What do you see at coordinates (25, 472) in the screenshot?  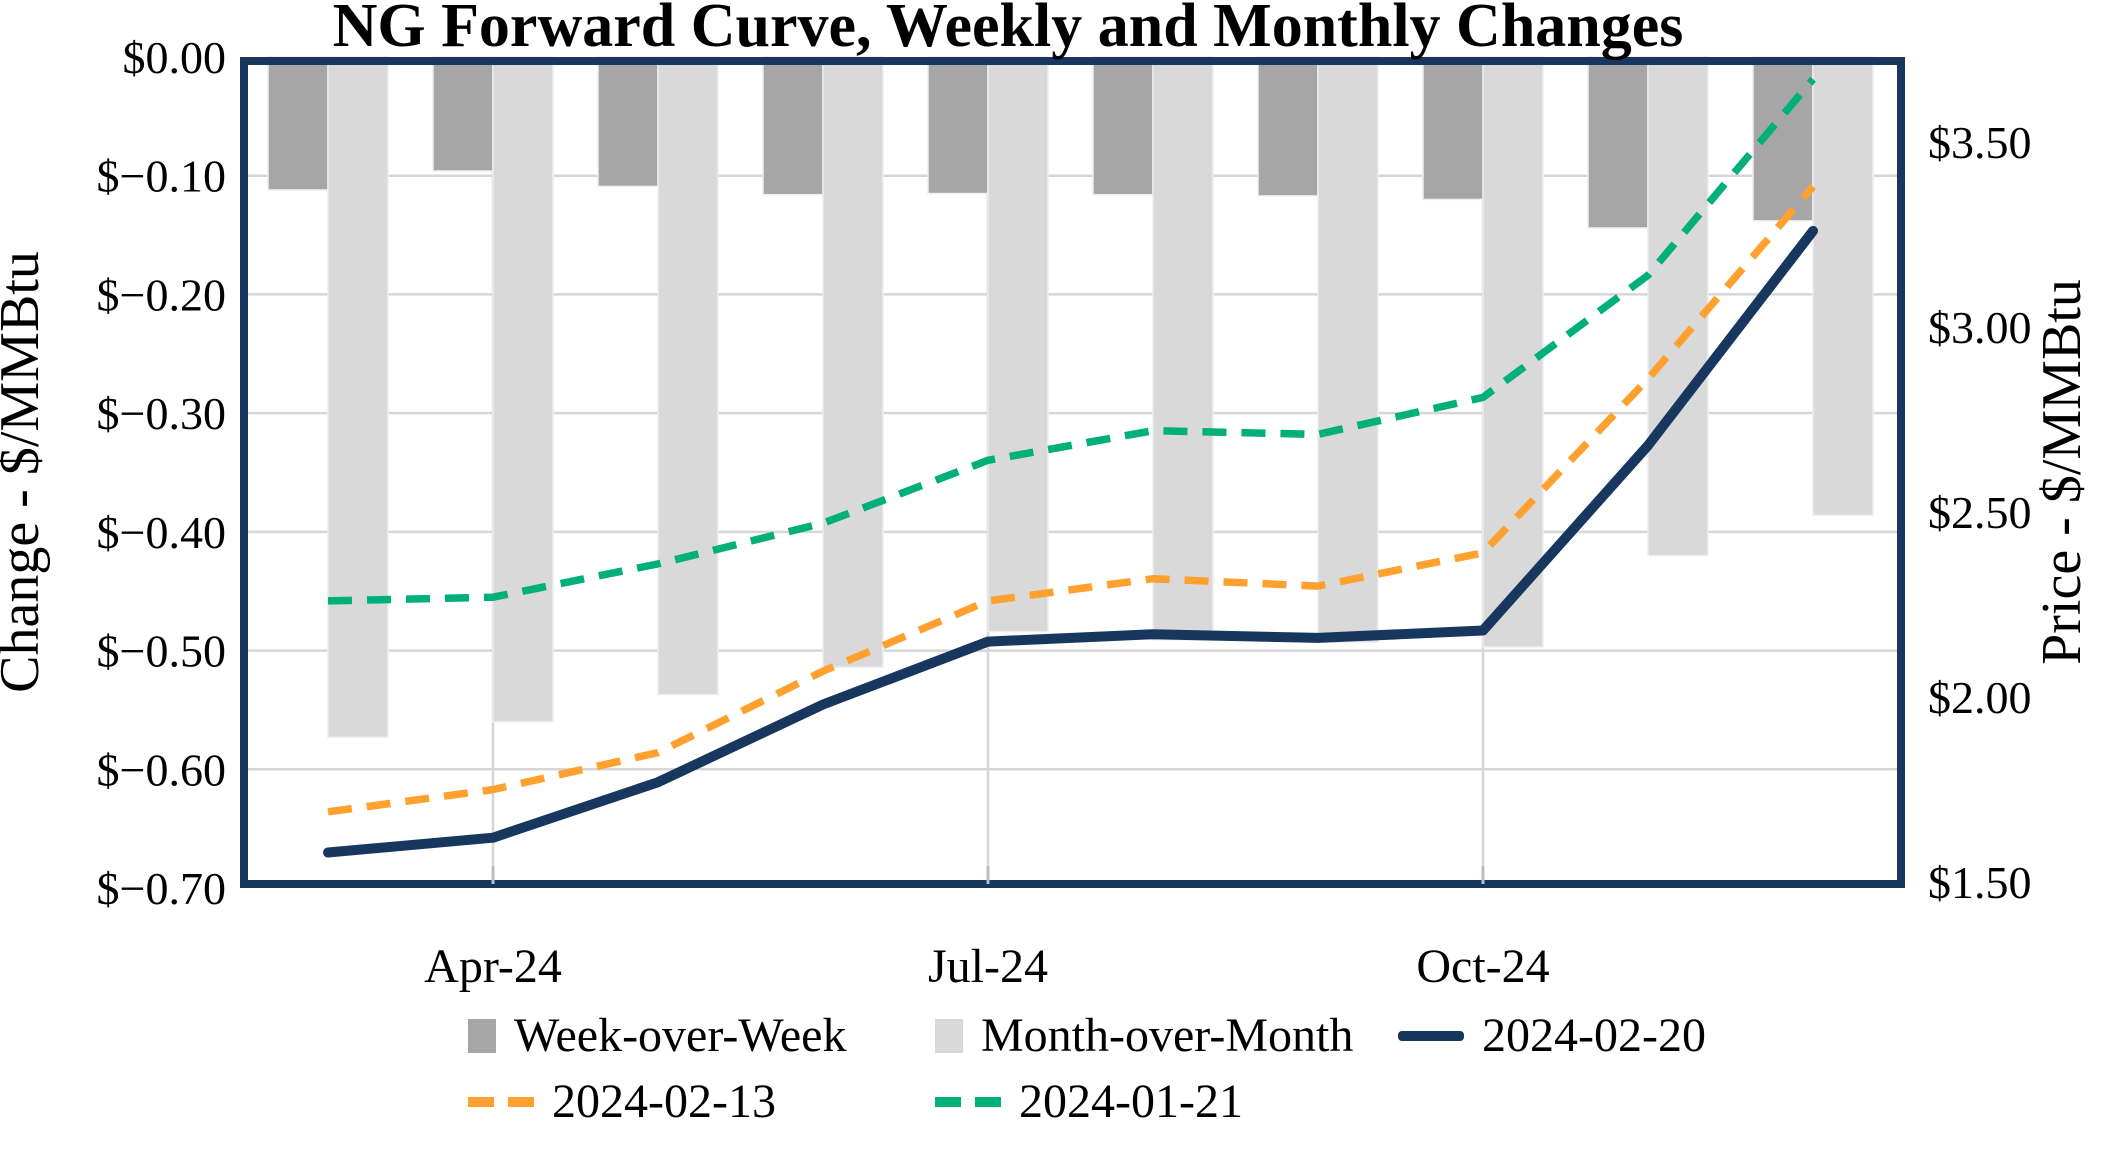 I see `left-axis-title: Change - $/MMBtu` at bounding box center [25, 472].